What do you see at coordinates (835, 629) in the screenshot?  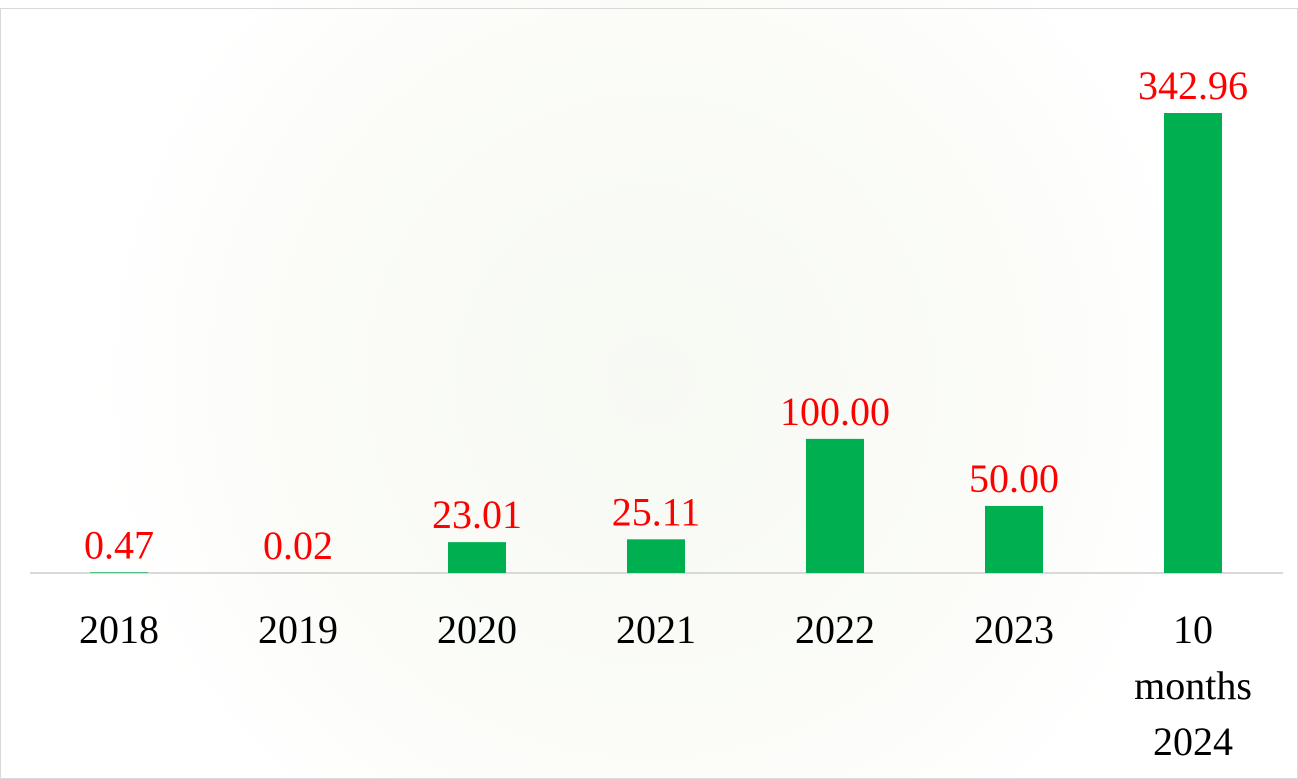 I see `x-tick-label: 2022` at bounding box center [835, 629].